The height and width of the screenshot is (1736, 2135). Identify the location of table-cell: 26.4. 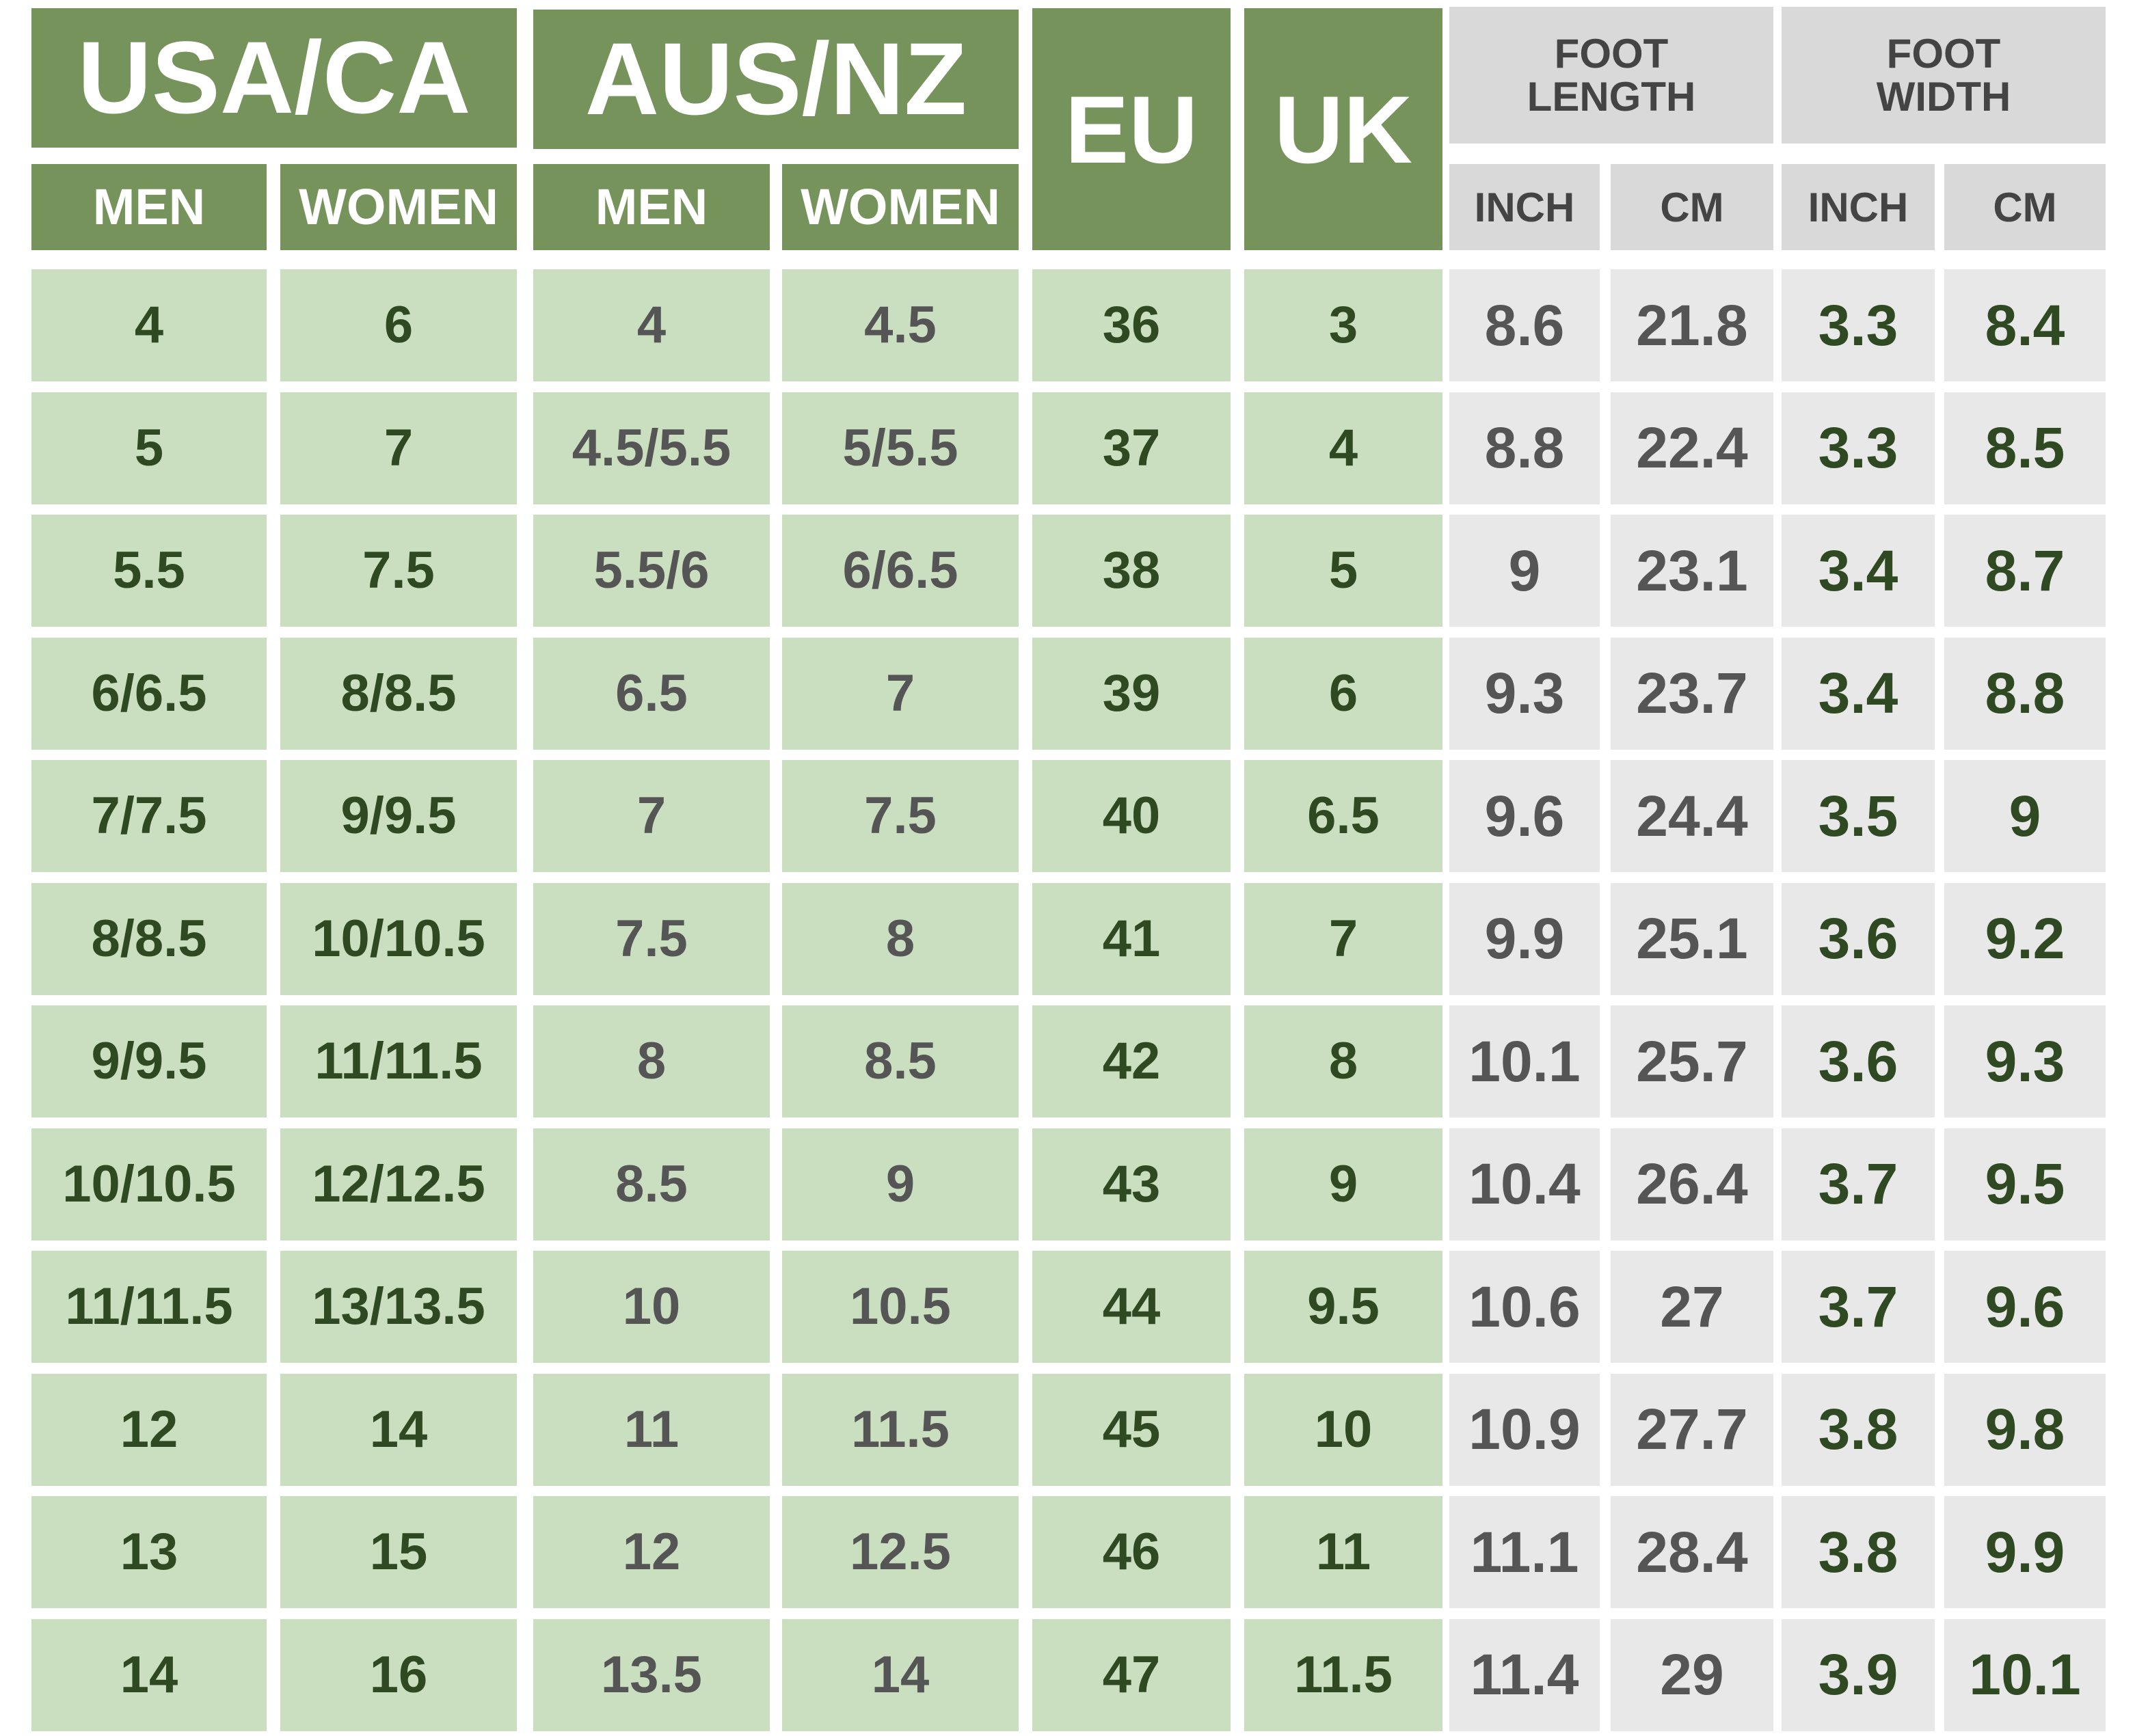
(1692, 1184).